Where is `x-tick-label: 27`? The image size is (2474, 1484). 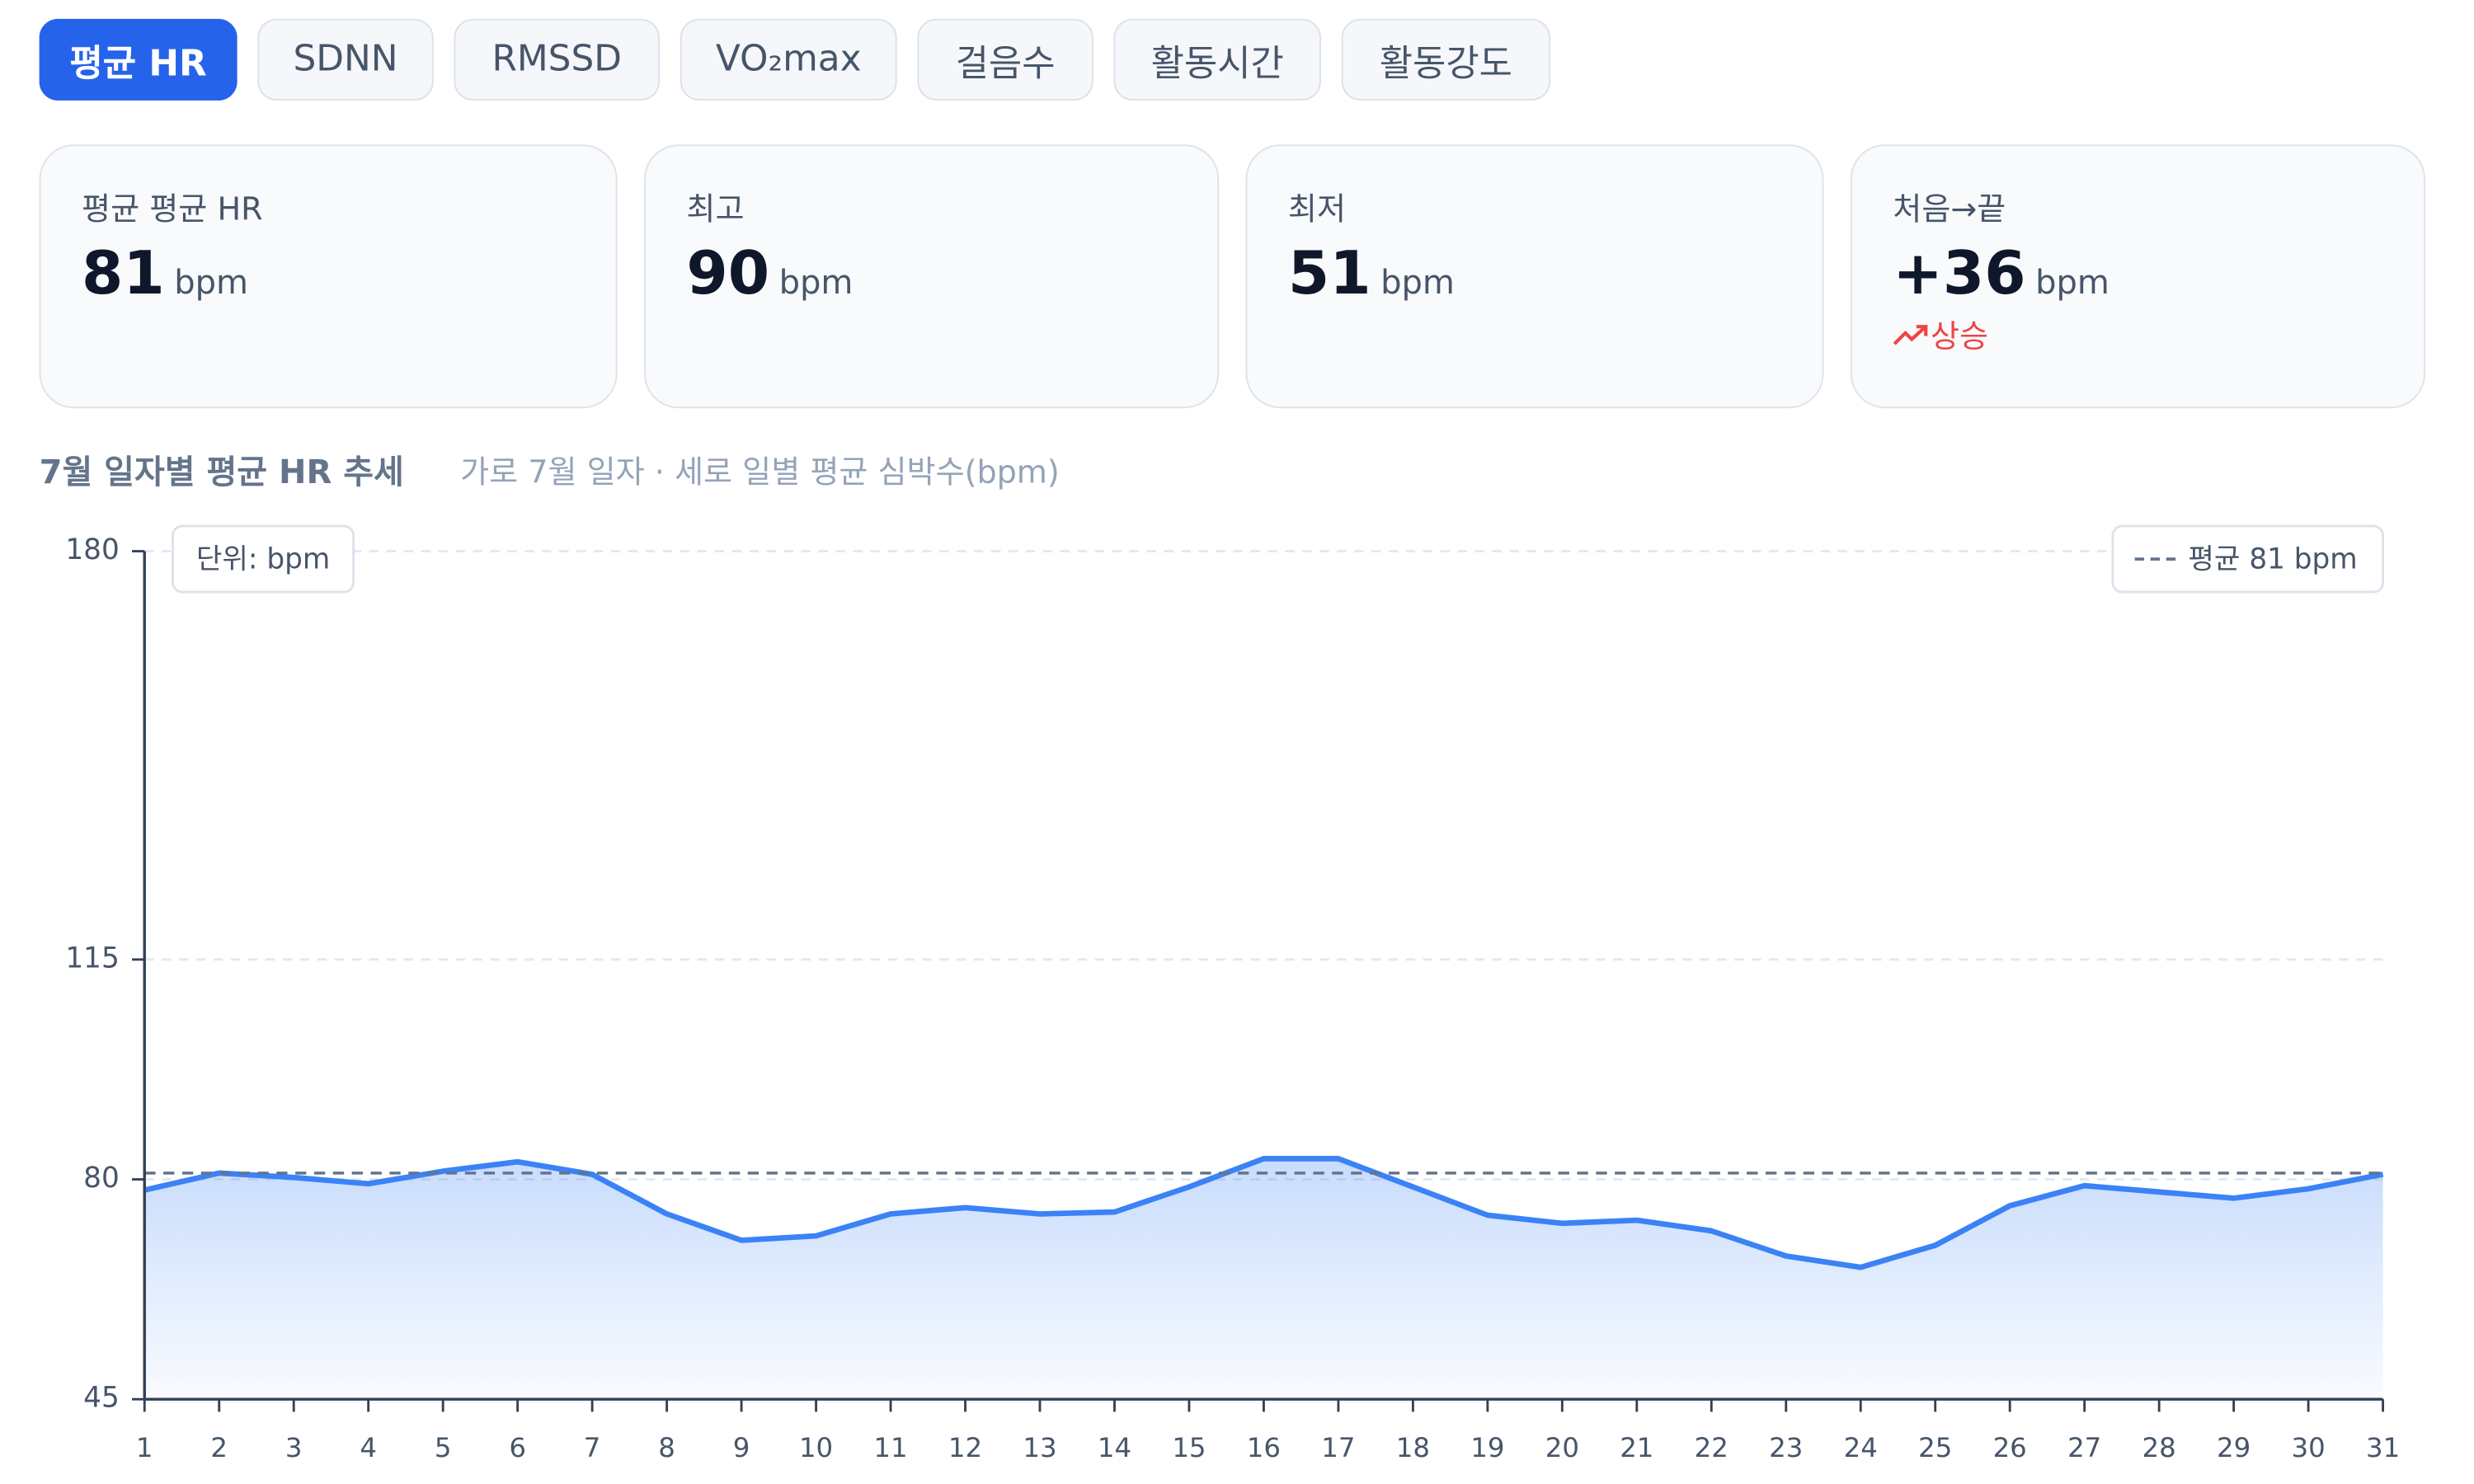
x-tick-label: 27 is located at coordinates (2084, 1447).